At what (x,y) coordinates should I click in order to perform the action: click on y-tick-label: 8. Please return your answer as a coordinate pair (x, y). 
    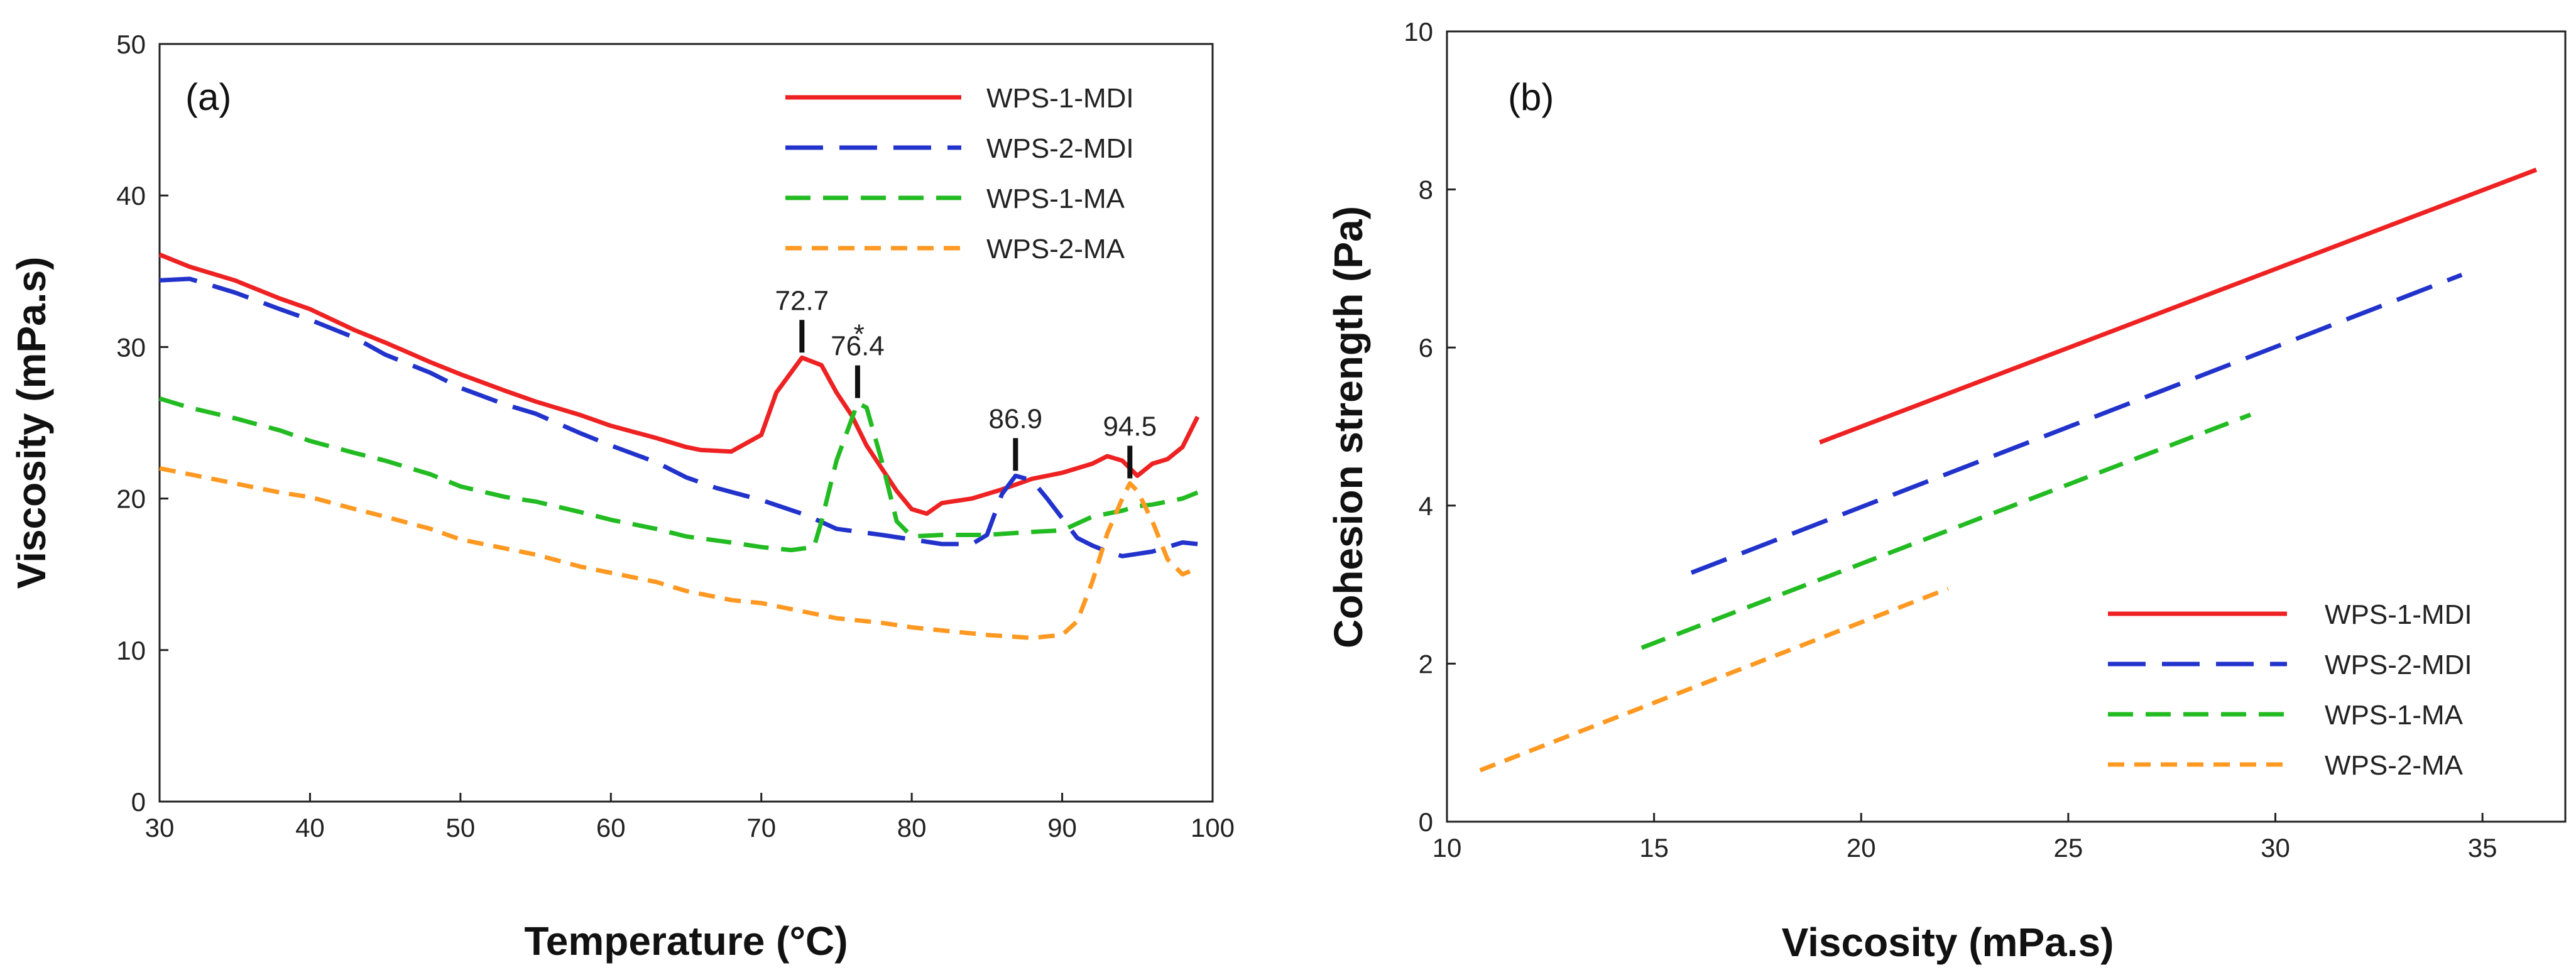
    Looking at the image, I should click on (1426, 190).